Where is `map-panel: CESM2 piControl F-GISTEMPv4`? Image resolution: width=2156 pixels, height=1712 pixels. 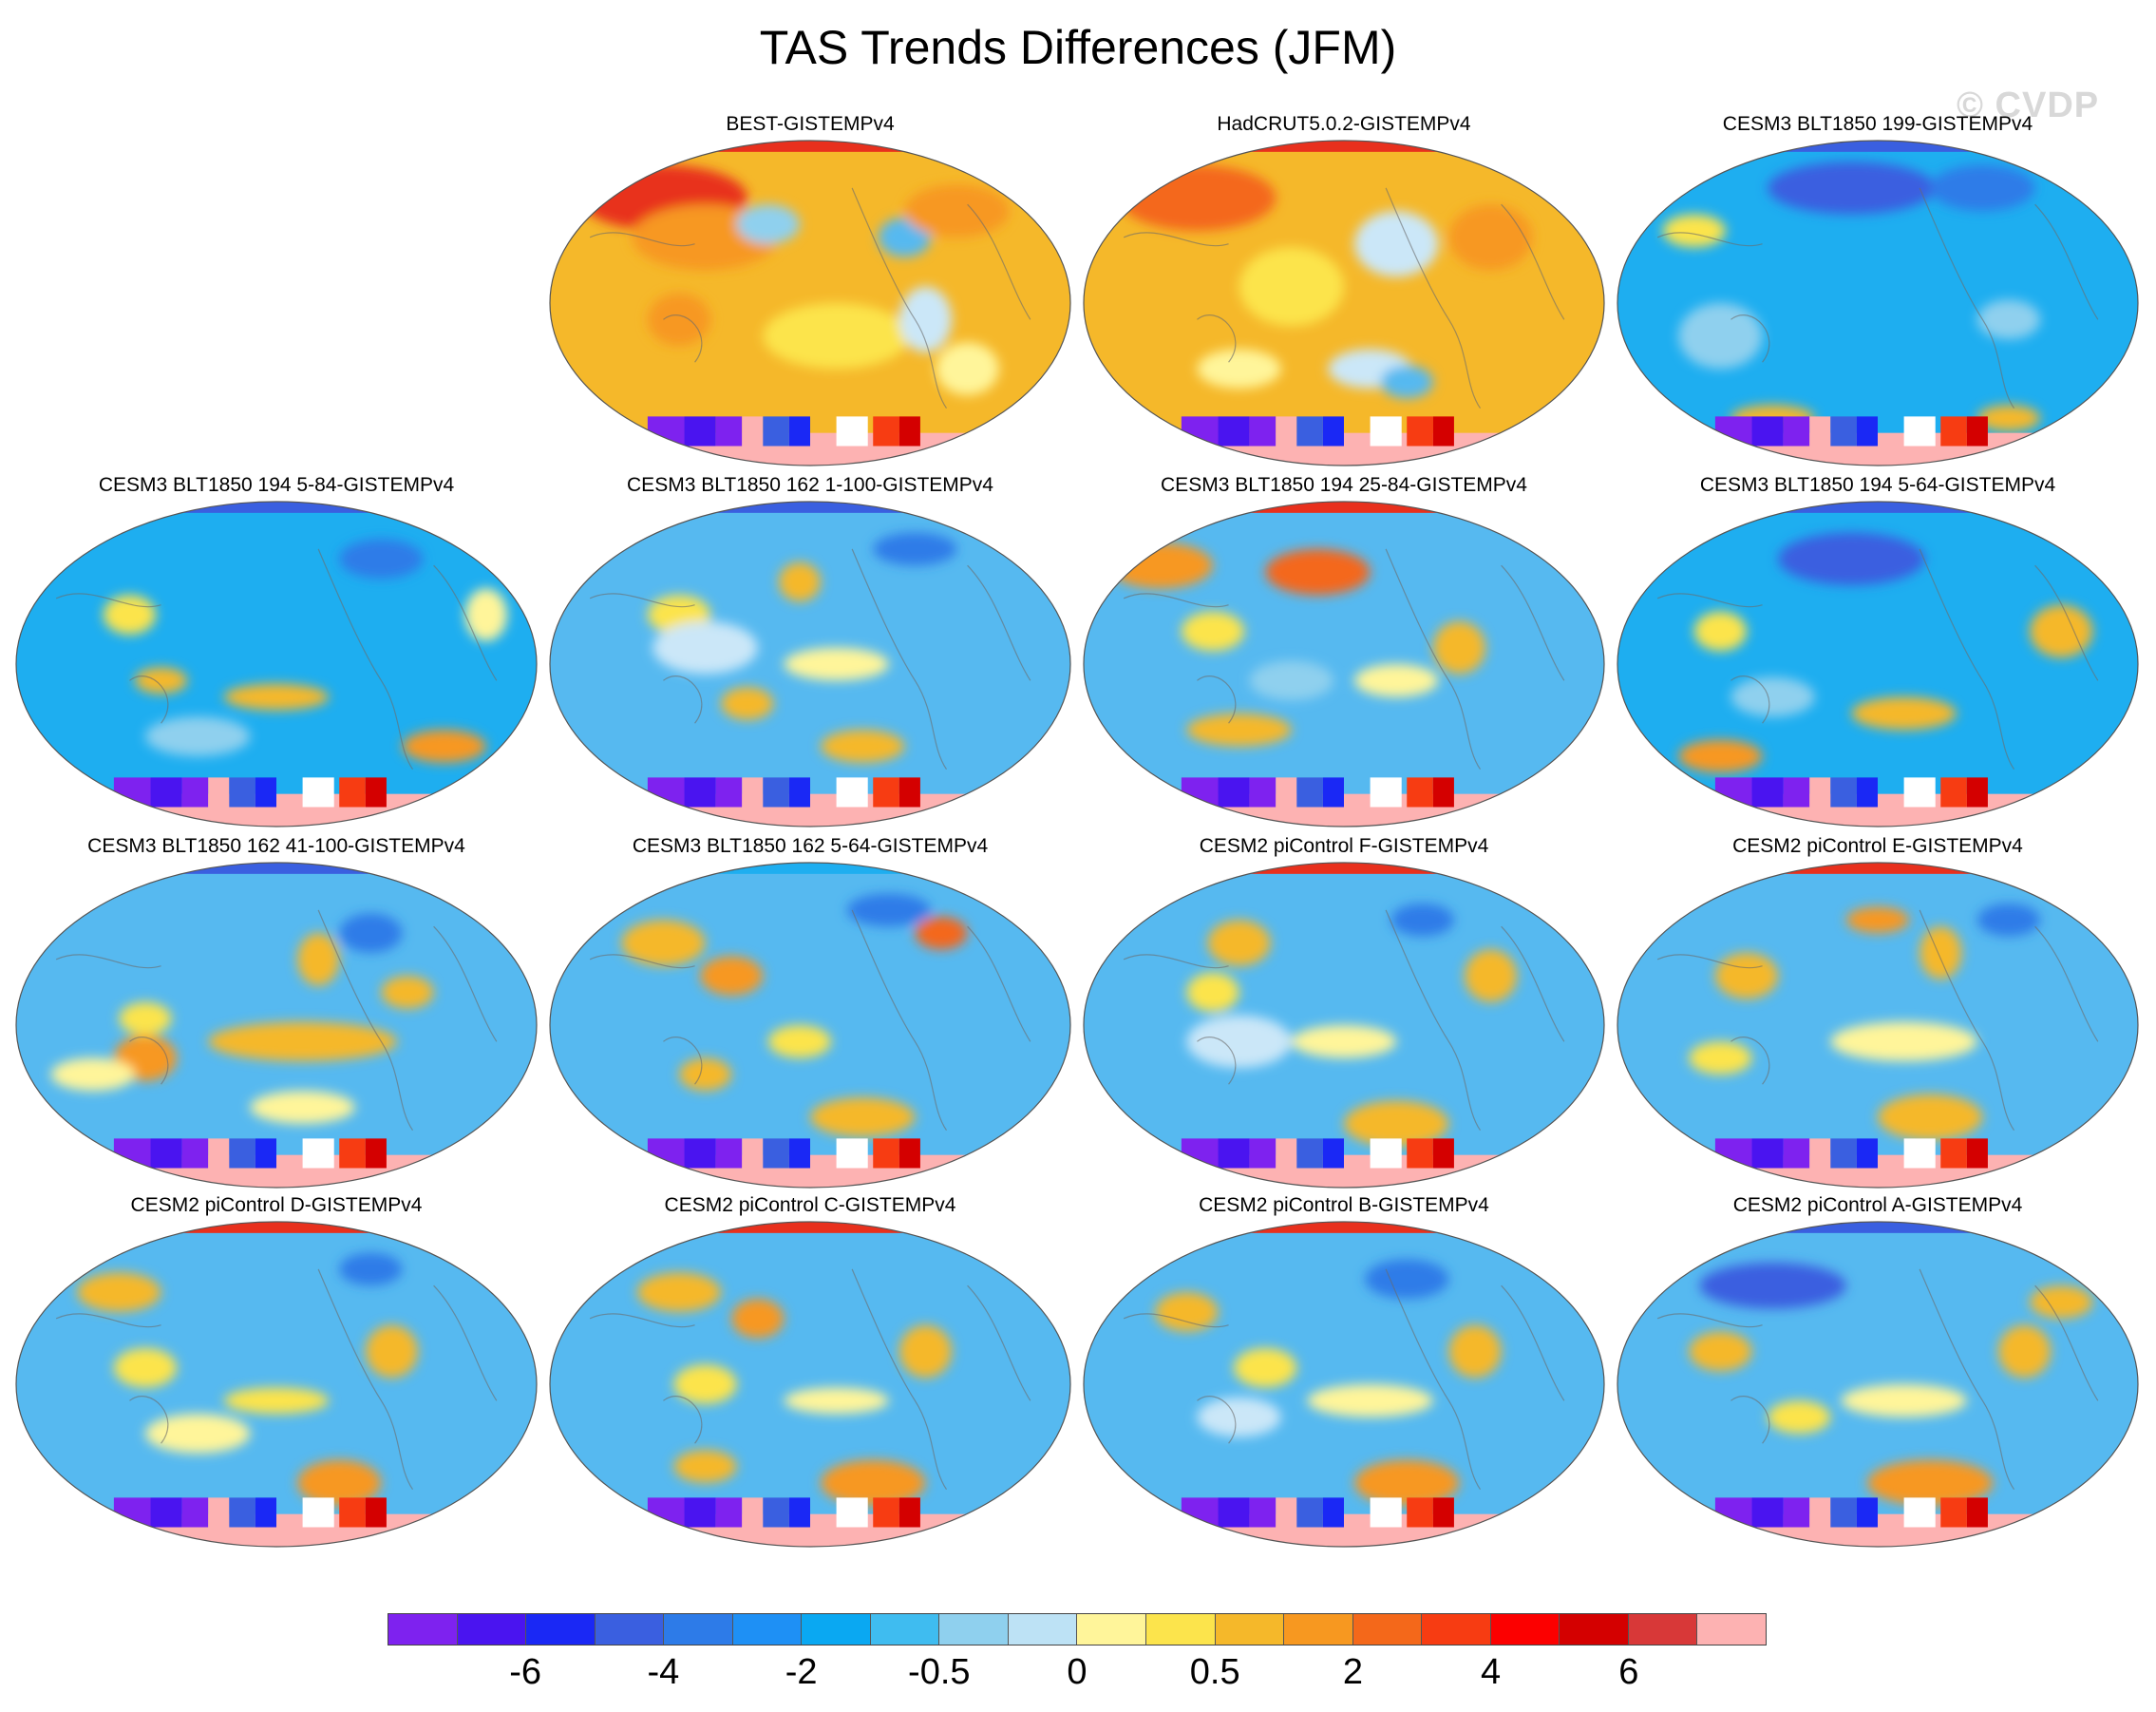 map-panel: CESM2 piControl F-GISTEMPv4 is located at coordinates (1344, 1012).